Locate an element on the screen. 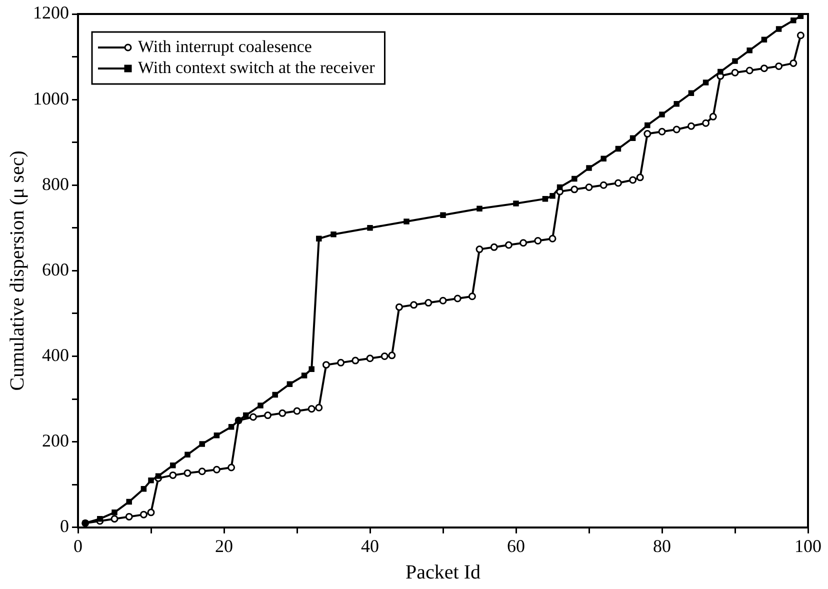  x-tick-label: 40 is located at coordinates (370, 546).